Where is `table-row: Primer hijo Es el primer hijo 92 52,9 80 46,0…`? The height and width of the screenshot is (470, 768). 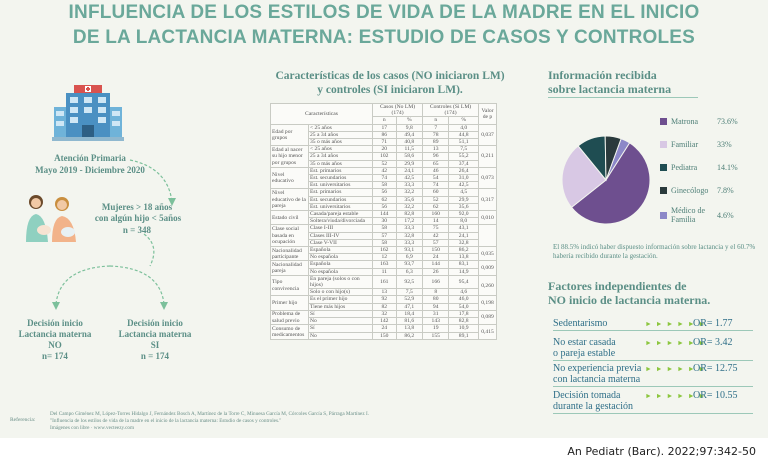 table-row: Primer hijo Es el primer hijo 92 52,9 80 46,0… is located at coordinates (383, 303).